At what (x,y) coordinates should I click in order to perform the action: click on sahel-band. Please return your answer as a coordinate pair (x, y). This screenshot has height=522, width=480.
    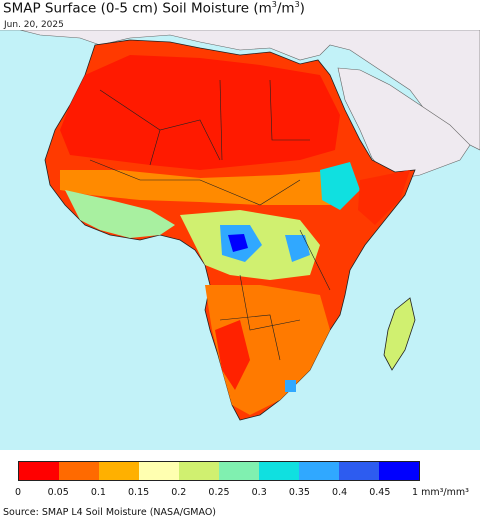
    Looking at the image, I should click on (207, 187).